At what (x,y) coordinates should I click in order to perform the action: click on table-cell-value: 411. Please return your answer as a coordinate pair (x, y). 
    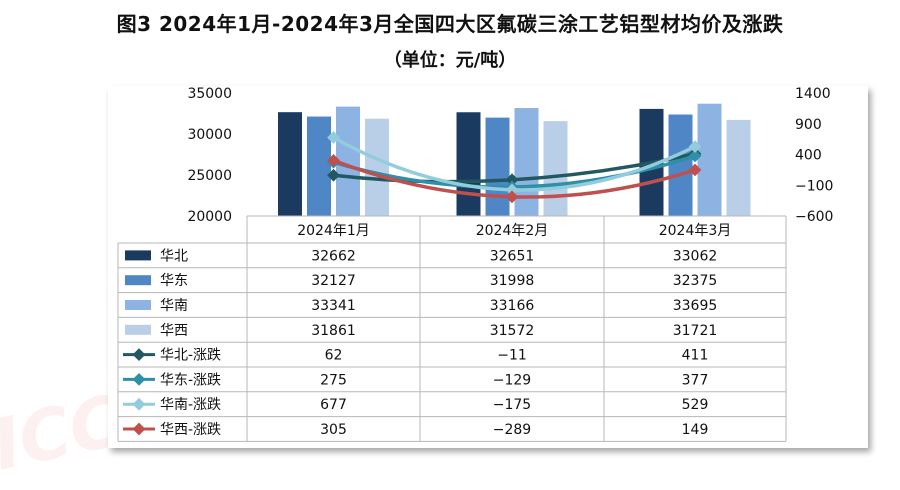
    Looking at the image, I should click on (695, 356).